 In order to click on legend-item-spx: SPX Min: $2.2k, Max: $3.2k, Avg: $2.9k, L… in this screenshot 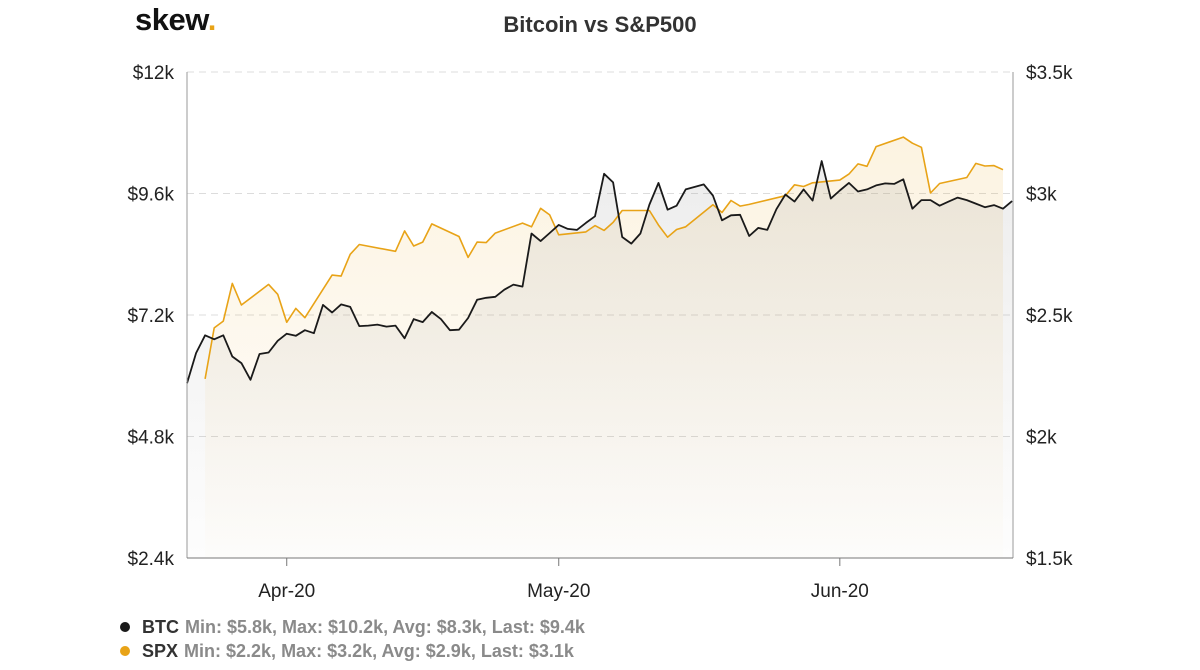, I will do `click(347, 651)`.